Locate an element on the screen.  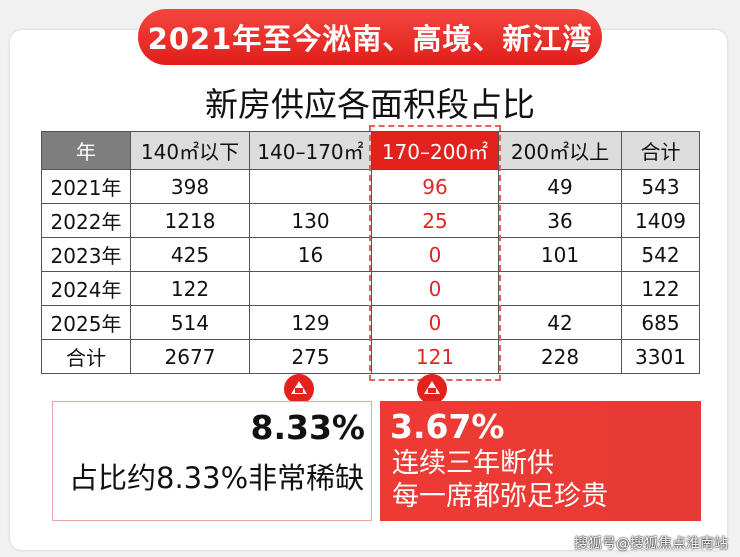
stat-percent: 8.33% is located at coordinates (308, 427).